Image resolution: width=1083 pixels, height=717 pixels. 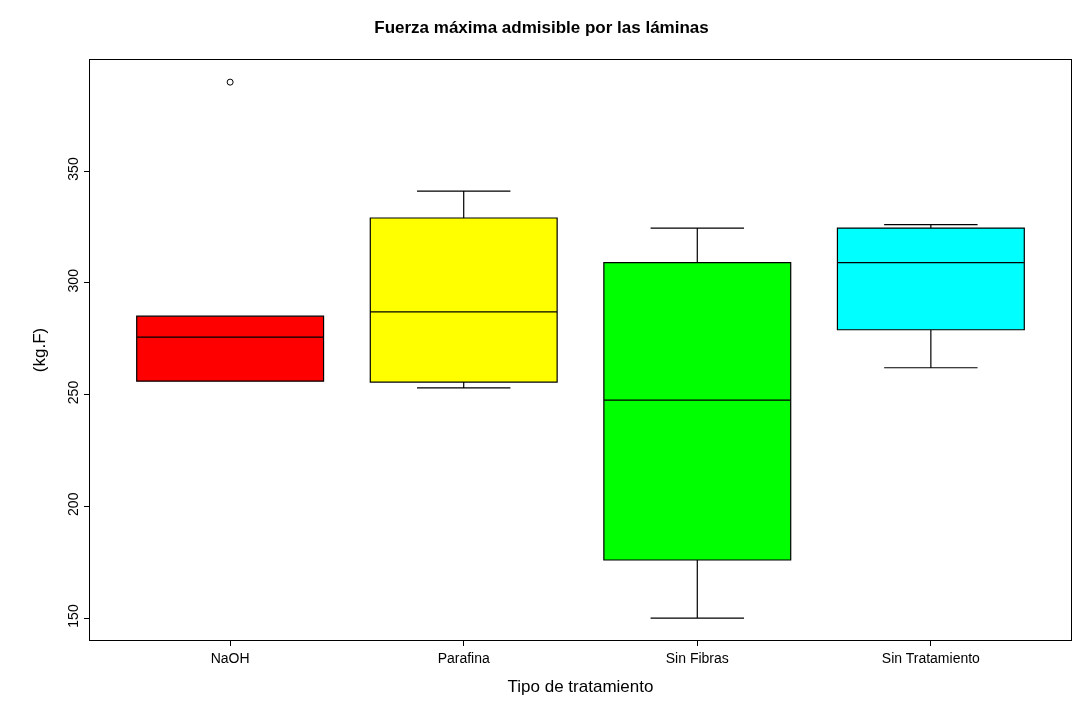 I want to click on x-tick-label: Sin Tratamiento, so click(x=931, y=657).